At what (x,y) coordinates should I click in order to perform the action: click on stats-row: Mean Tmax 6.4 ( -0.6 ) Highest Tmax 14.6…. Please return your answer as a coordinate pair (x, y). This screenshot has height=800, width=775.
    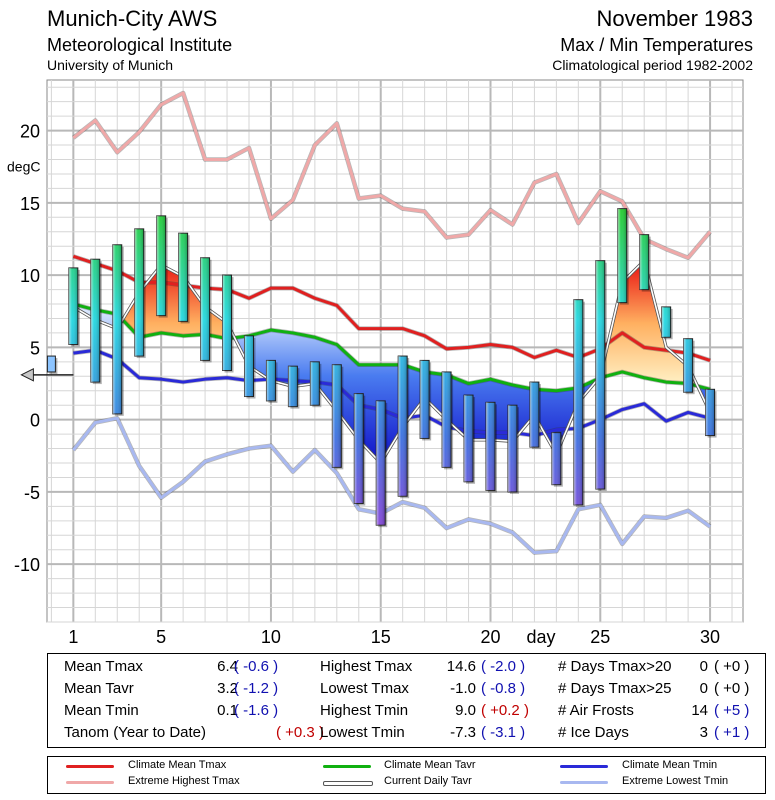
    Looking at the image, I should click on (406, 669).